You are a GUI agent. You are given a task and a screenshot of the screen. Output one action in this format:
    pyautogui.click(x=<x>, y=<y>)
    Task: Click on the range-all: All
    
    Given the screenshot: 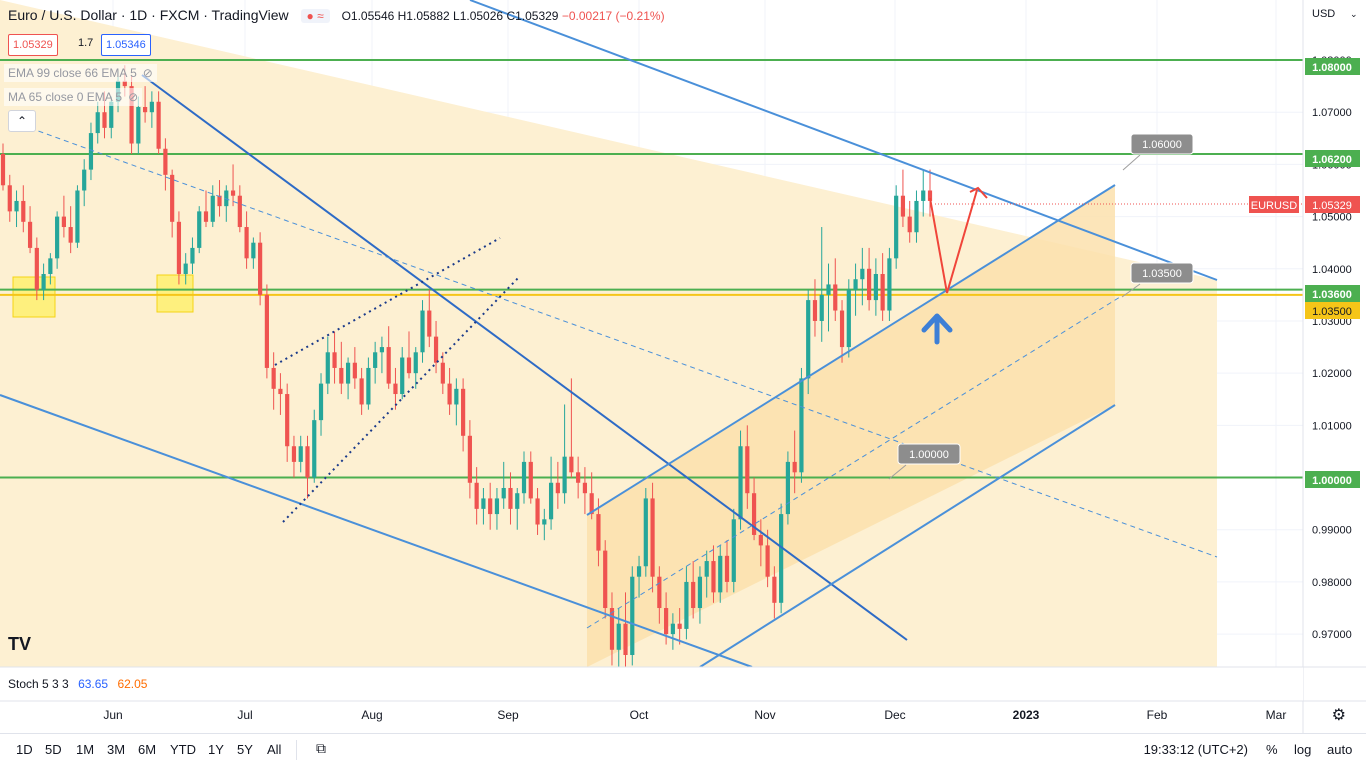 What is the action you would take?
    pyautogui.click(x=274, y=749)
    